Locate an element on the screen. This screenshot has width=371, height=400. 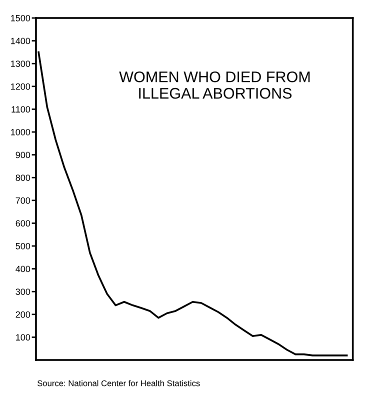
y-tick-label: 1500 is located at coordinates (20, 18).